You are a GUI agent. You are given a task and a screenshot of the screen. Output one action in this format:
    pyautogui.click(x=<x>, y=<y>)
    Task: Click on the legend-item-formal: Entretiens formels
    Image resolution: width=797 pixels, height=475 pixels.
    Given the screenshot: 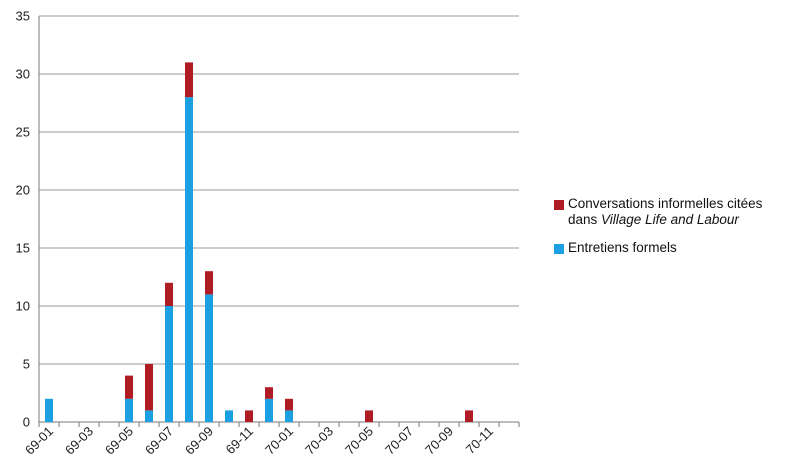 What is the action you would take?
    pyautogui.click(x=675, y=248)
    